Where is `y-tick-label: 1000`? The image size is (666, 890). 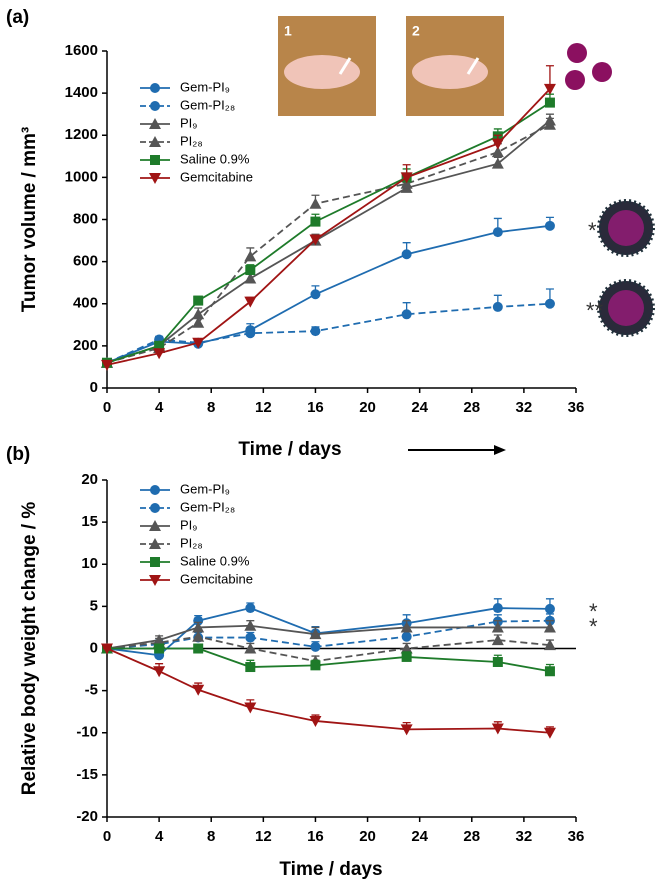
y-tick-label: 1000 is located at coordinates (81, 176).